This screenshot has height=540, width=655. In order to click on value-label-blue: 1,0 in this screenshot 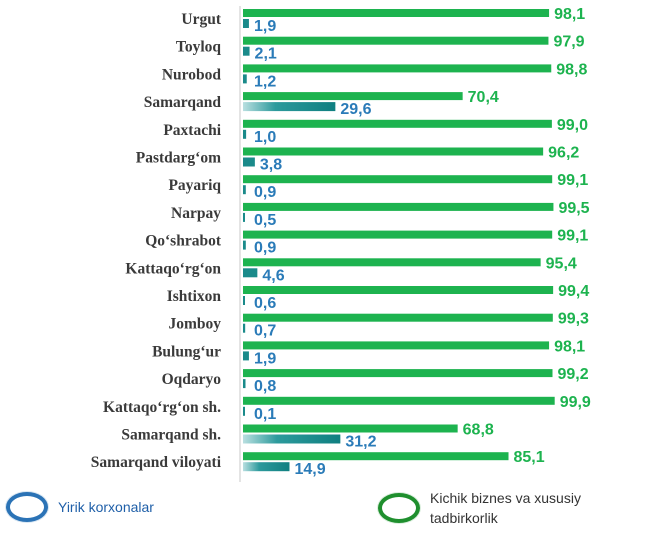, I will do `click(265, 137)`.